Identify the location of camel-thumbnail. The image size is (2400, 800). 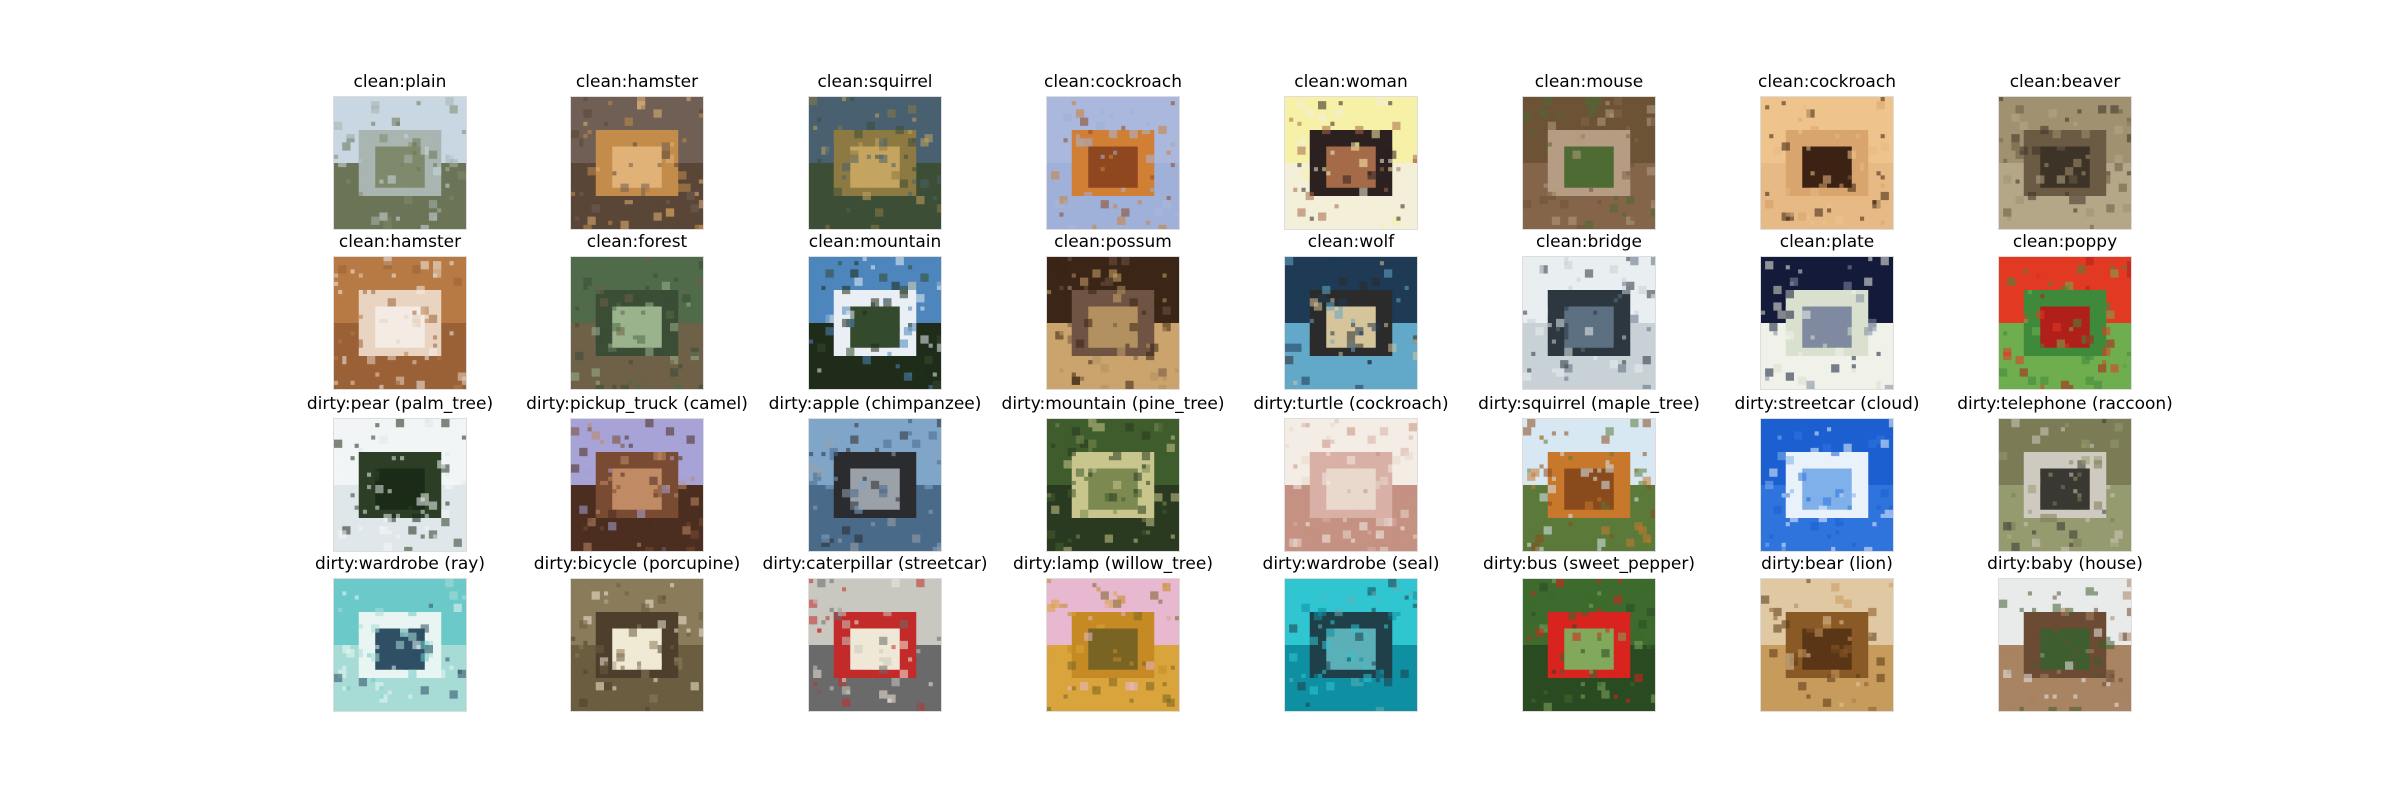
(637, 485).